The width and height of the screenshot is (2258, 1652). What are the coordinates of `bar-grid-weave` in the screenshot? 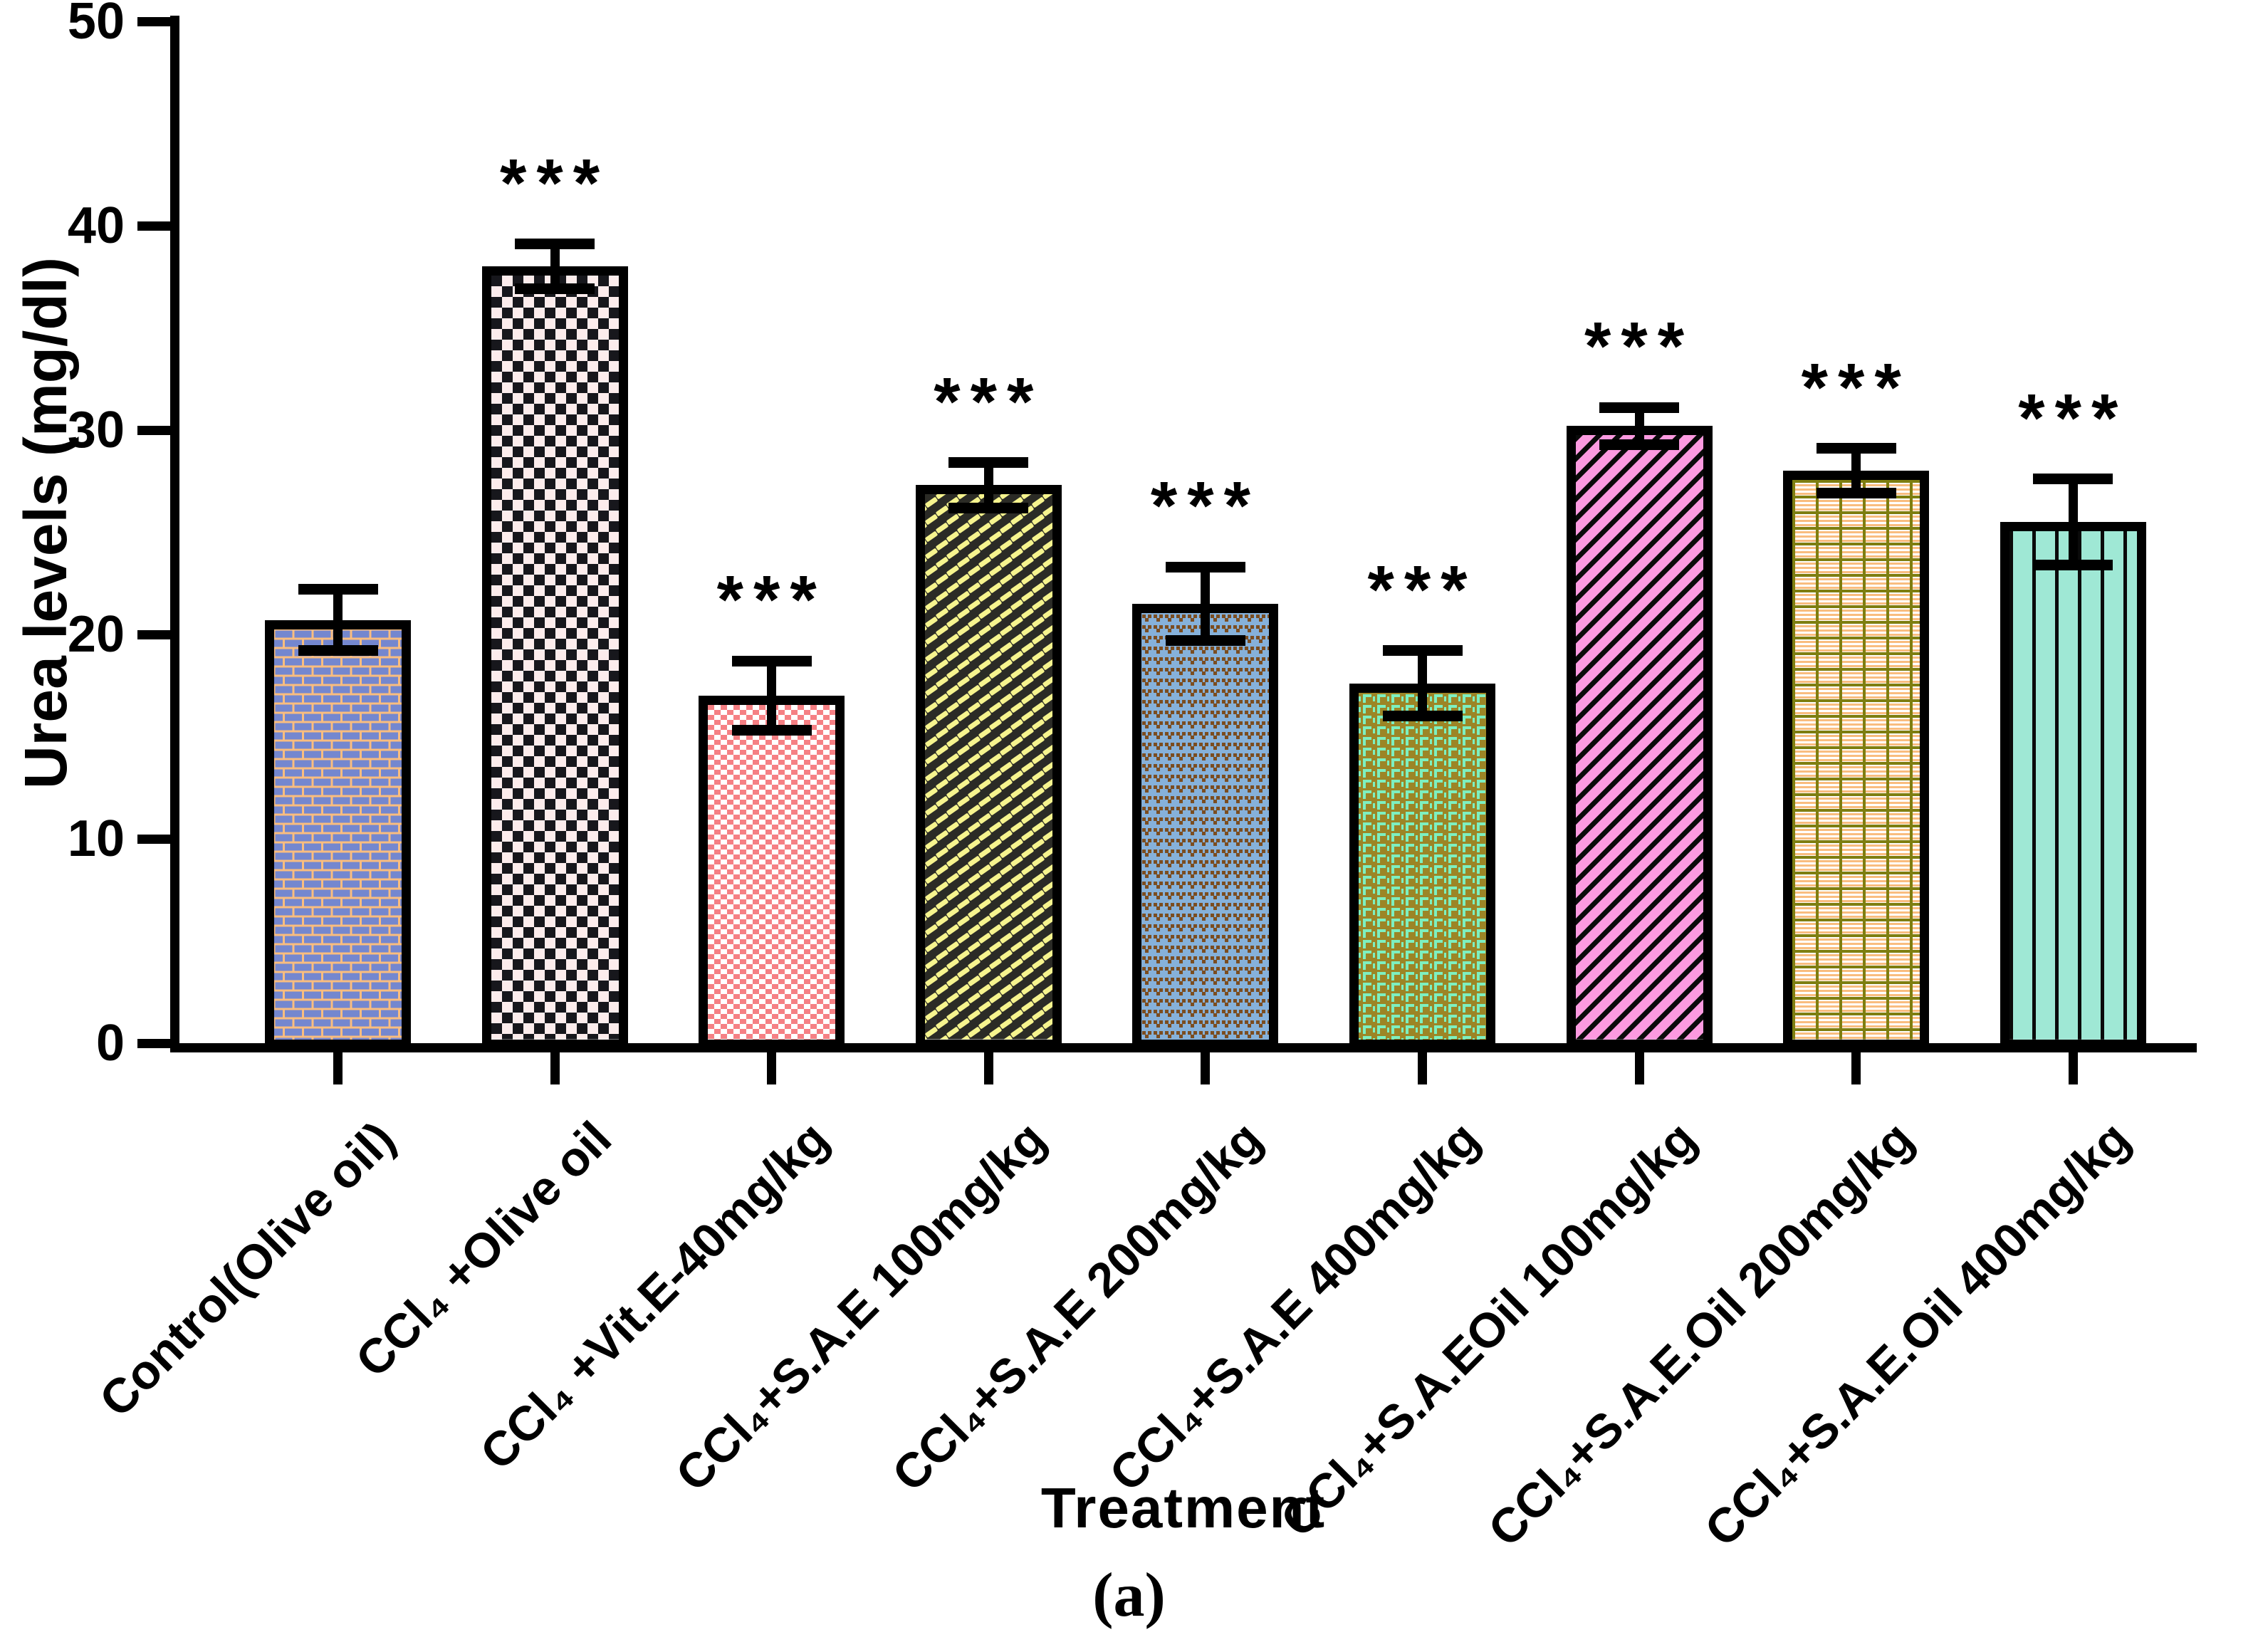 It's located at (1856, 760).